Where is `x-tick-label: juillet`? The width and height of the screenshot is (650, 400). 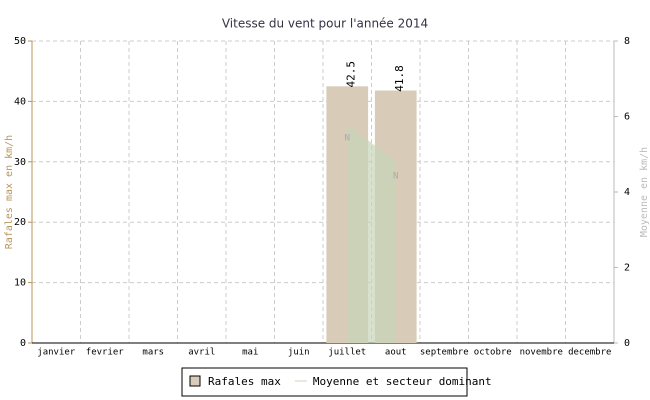 x-tick-label: juillet is located at coordinates (347, 353).